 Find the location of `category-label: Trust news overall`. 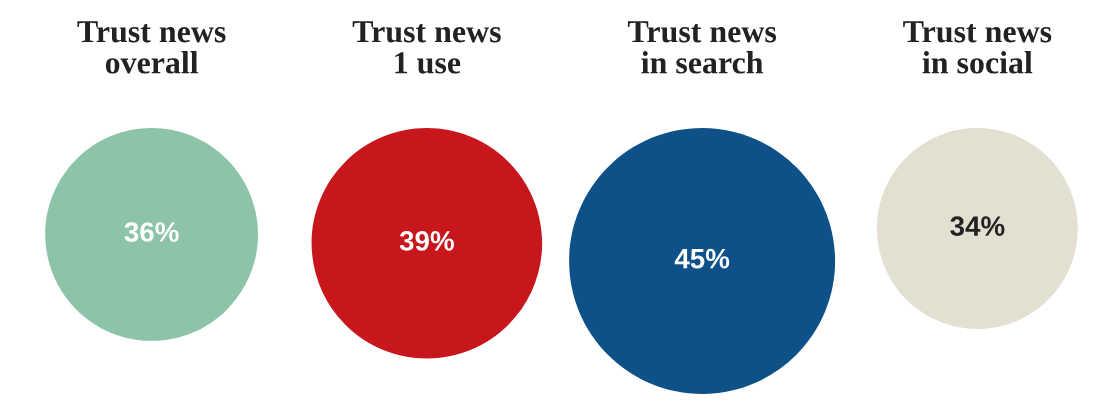

category-label: Trust news overall is located at coordinates (151, 47).